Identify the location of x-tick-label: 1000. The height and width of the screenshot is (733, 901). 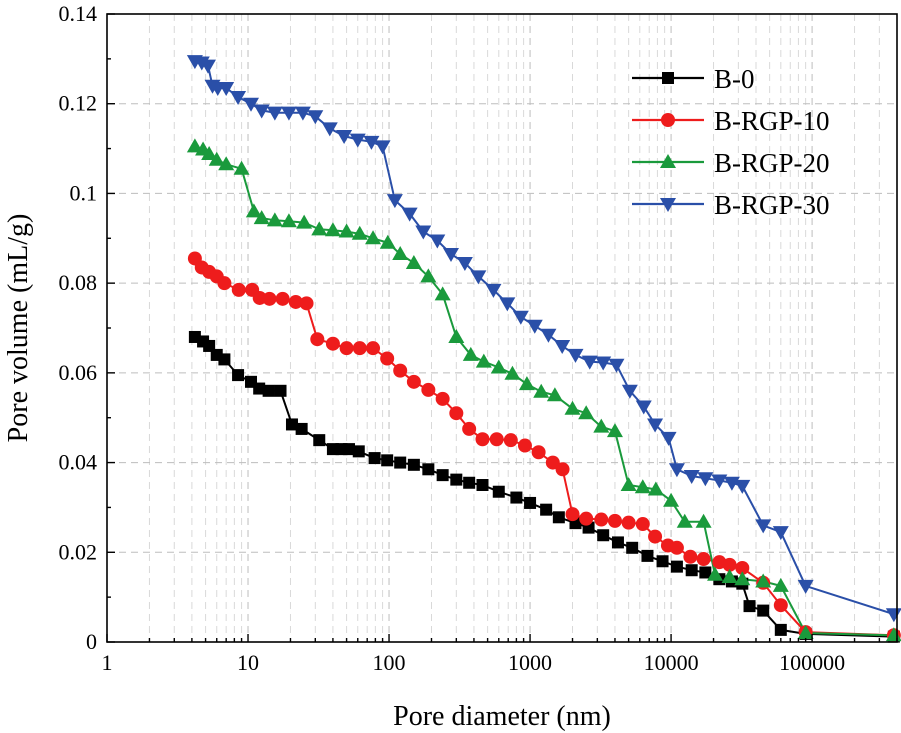
(530, 662).